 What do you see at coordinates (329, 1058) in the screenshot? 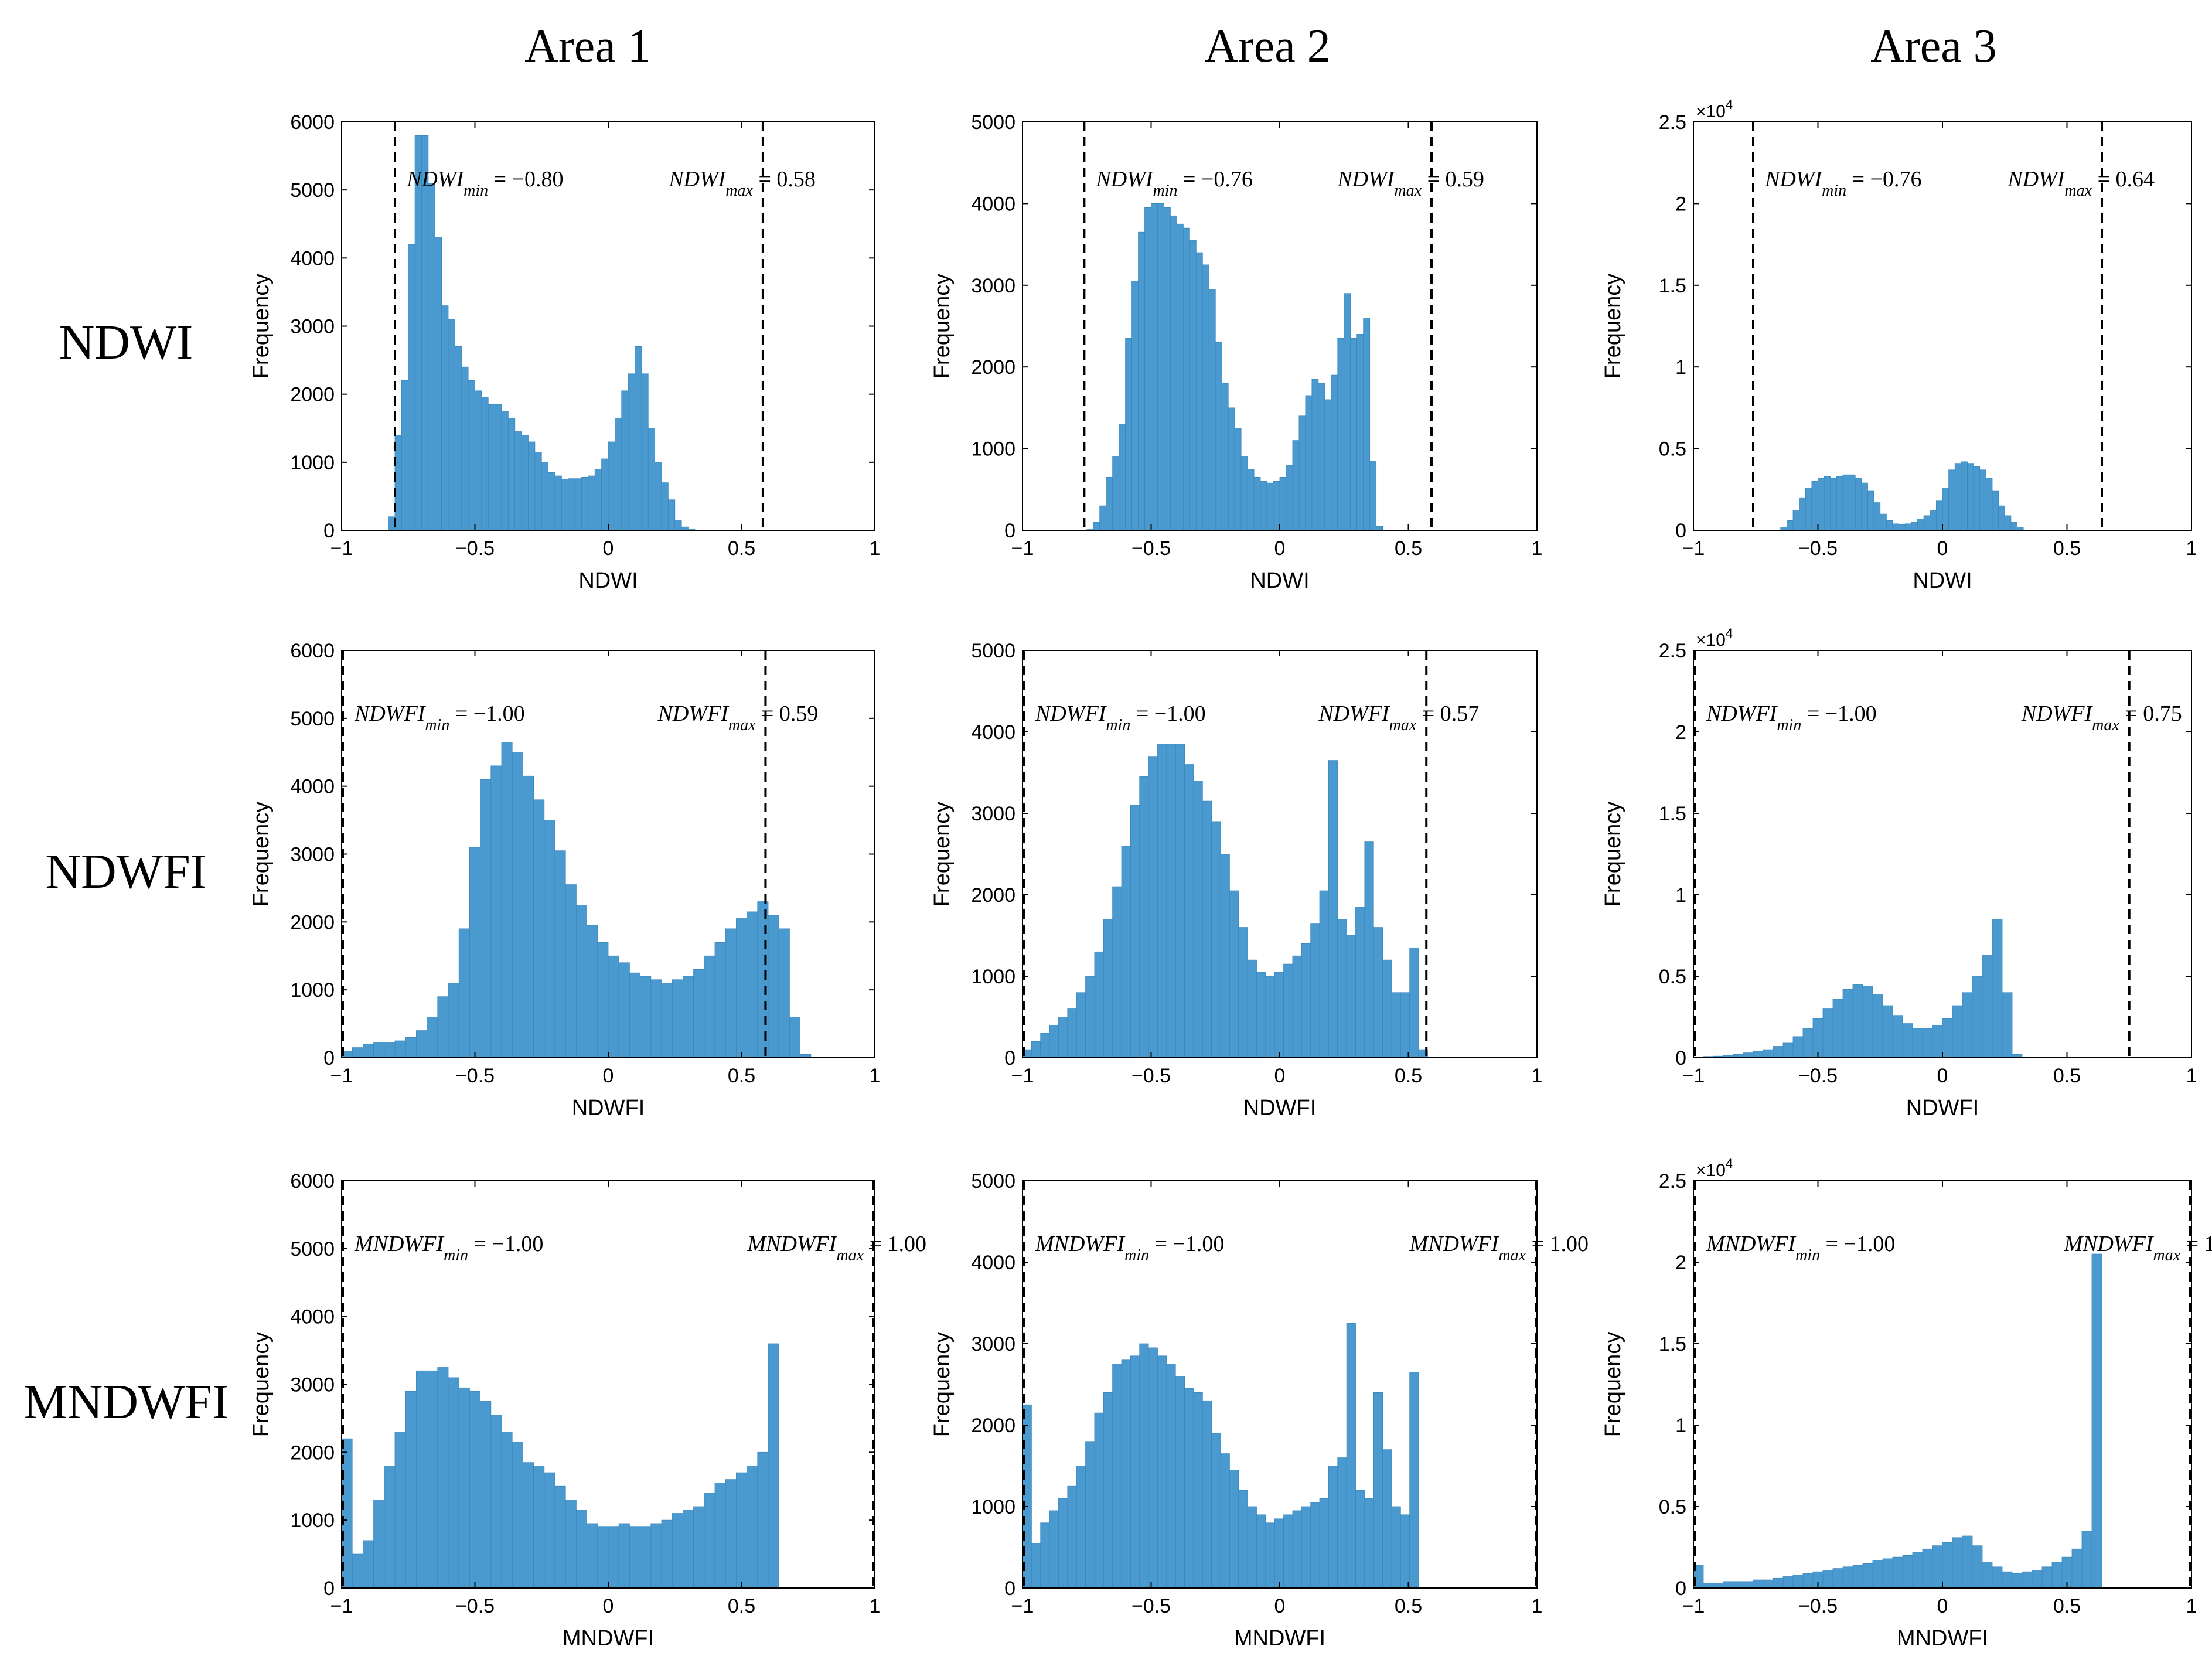
I see `y-tick-label: 0` at bounding box center [329, 1058].